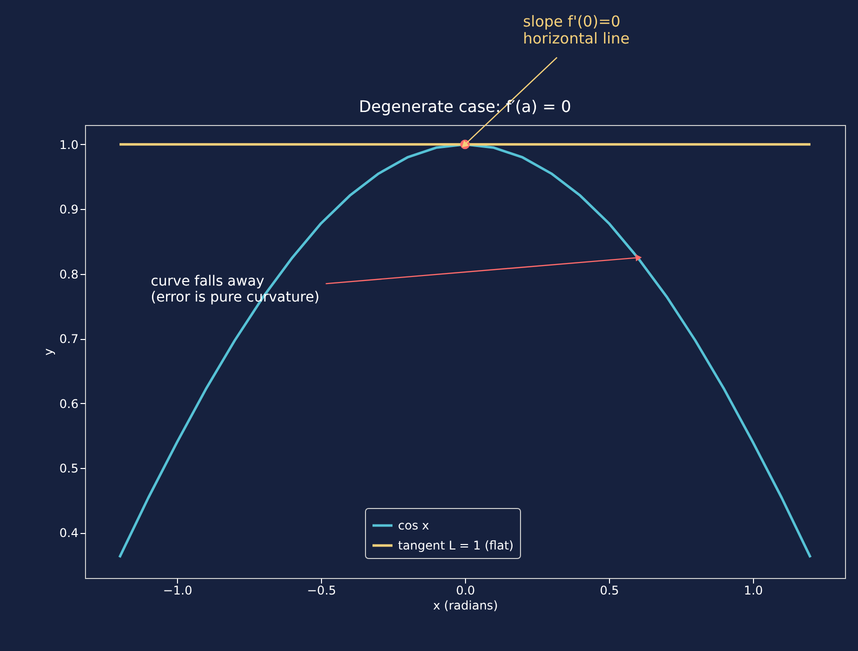 This screenshot has height=651, width=858. What do you see at coordinates (456, 545) in the screenshot?
I see `legend-label: tangent L = 1 (flat)` at bounding box center [456, 545].